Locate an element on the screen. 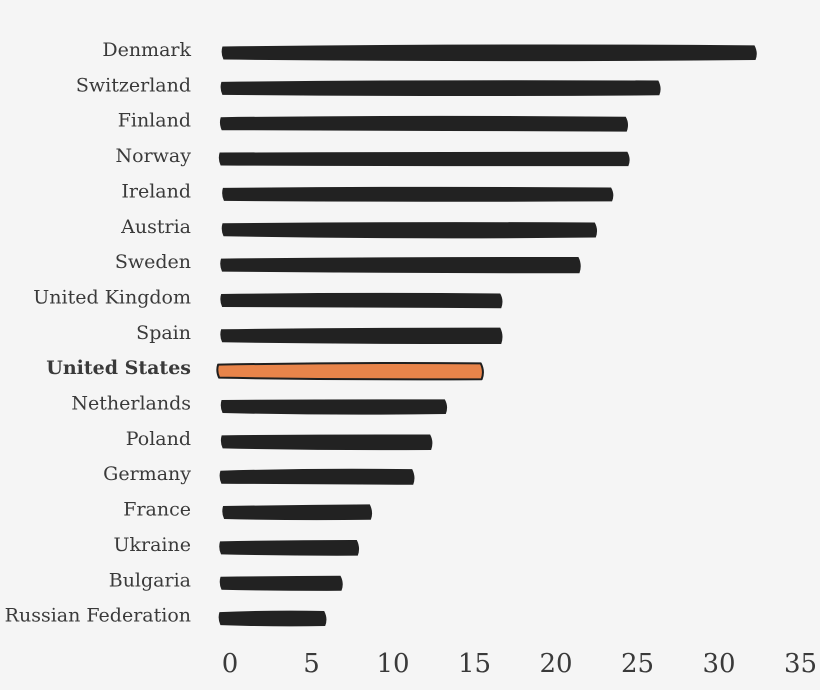 The height and width of the screenshot is (690, 820). x-tick-label-15: 15 is located at coordinates (474, 664).